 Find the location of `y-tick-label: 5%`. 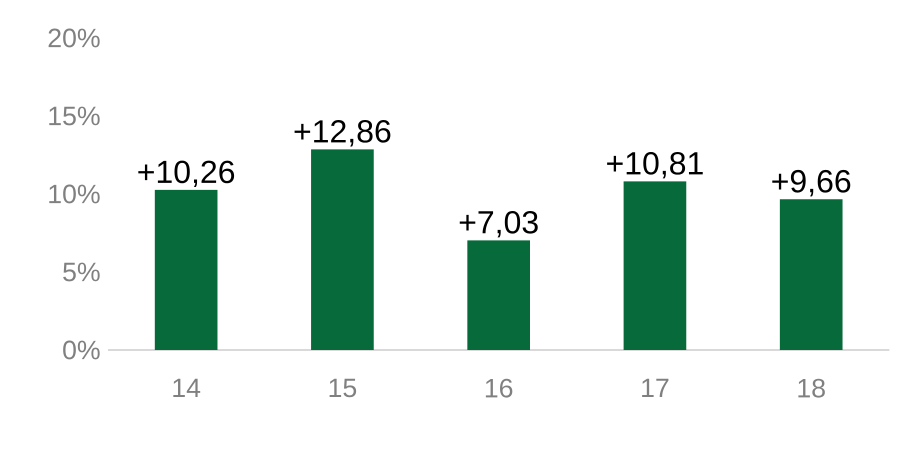

y-tick-label: 5% is located at coordinates (81, 272).